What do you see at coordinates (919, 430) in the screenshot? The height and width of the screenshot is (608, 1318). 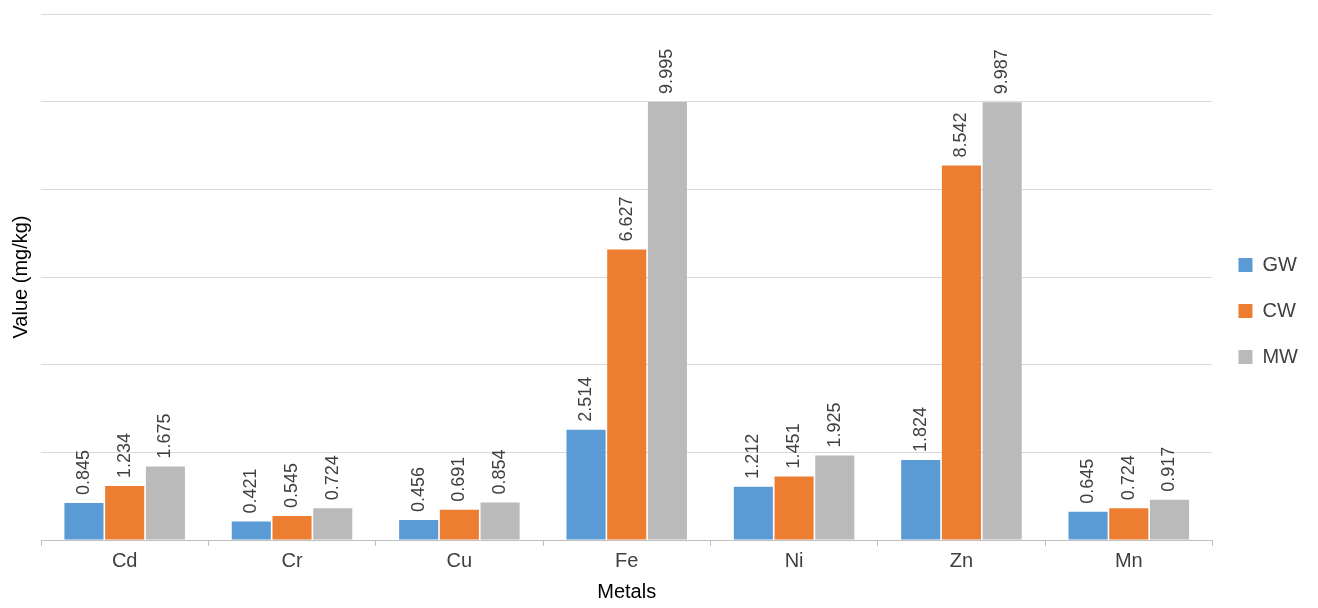 I see `data-label: 1.824` at bounding box center [919, 430].